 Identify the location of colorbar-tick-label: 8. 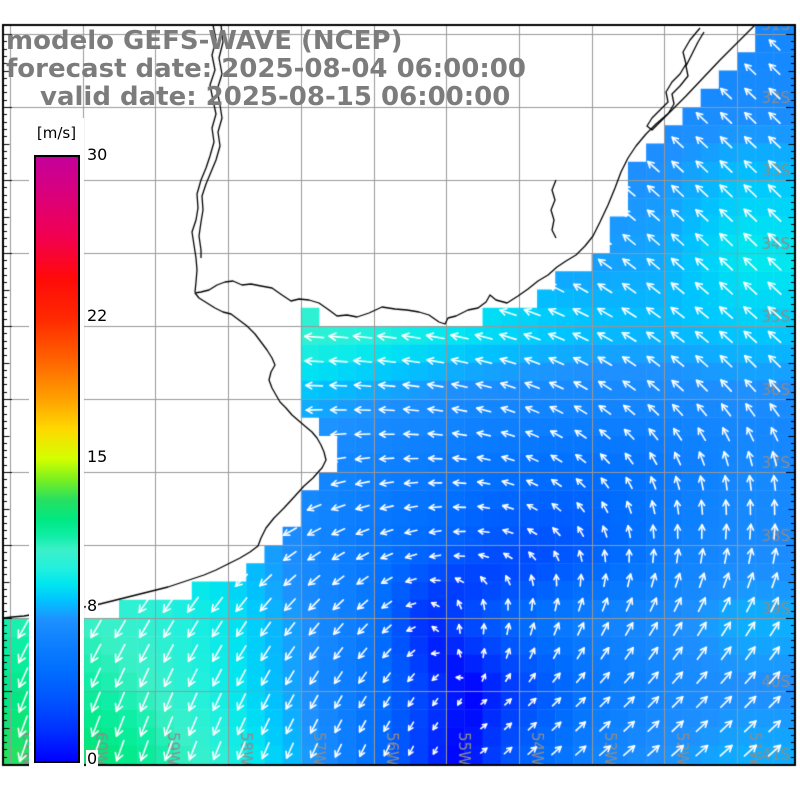
(92, 605).